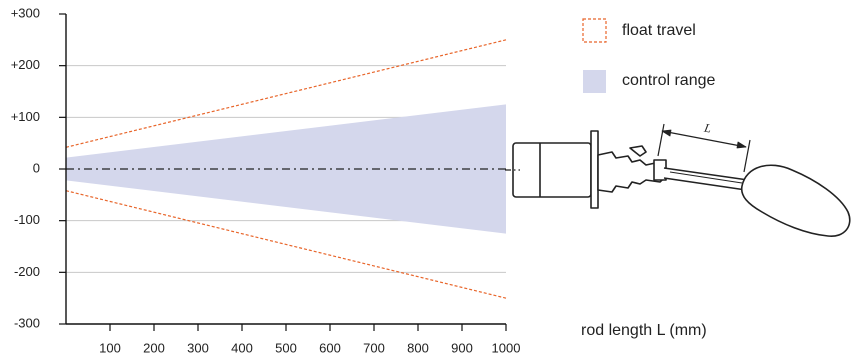  Describe the element at coordinates (27, 271) in the screenshot. I see `y-tick-label-5: -200` at that location.